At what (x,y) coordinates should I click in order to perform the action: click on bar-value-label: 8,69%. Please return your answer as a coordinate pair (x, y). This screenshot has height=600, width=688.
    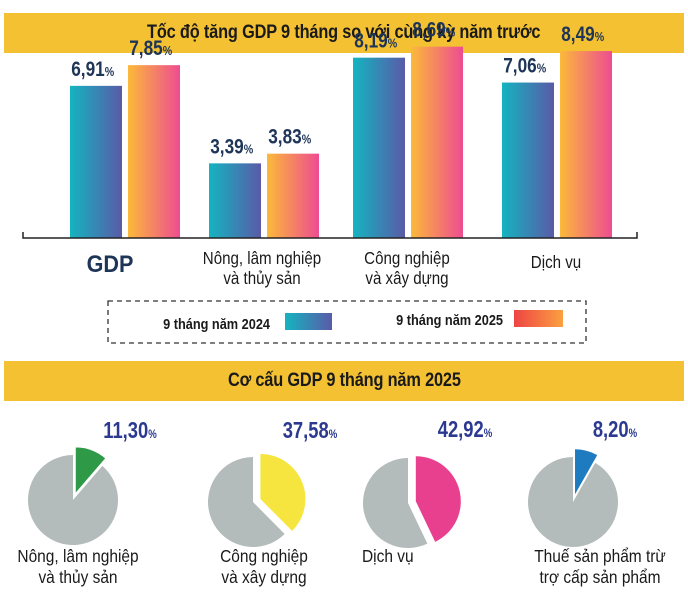
    Looking at the image, I should click on (433, 30).